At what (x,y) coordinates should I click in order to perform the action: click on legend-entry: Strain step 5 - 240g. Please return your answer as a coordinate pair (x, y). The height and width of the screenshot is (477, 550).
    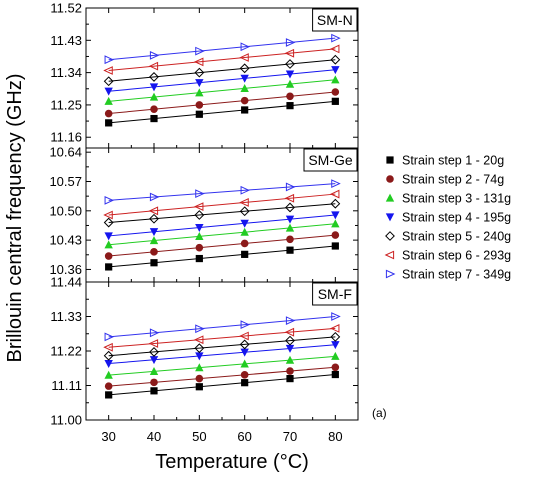
    Looking at the image, I should click on (448, 237).